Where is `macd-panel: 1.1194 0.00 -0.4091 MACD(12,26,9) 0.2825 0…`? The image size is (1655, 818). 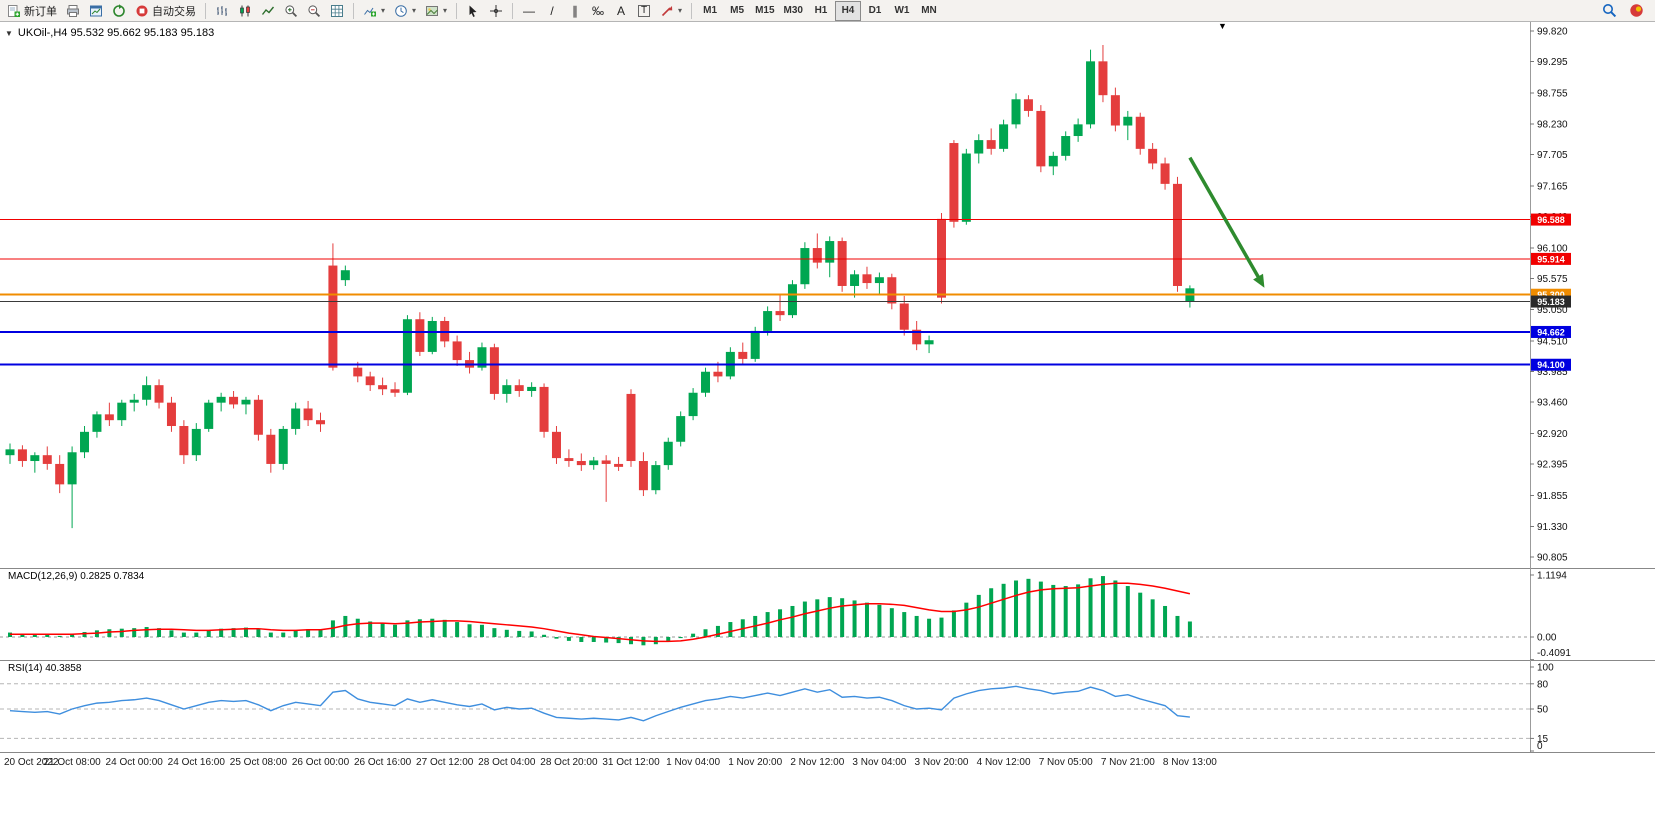 macd-panel: 1.1194 0.00 -0.4091 MACD(12,26,9) 0.2825 0… is located at coordinates (827, 614).